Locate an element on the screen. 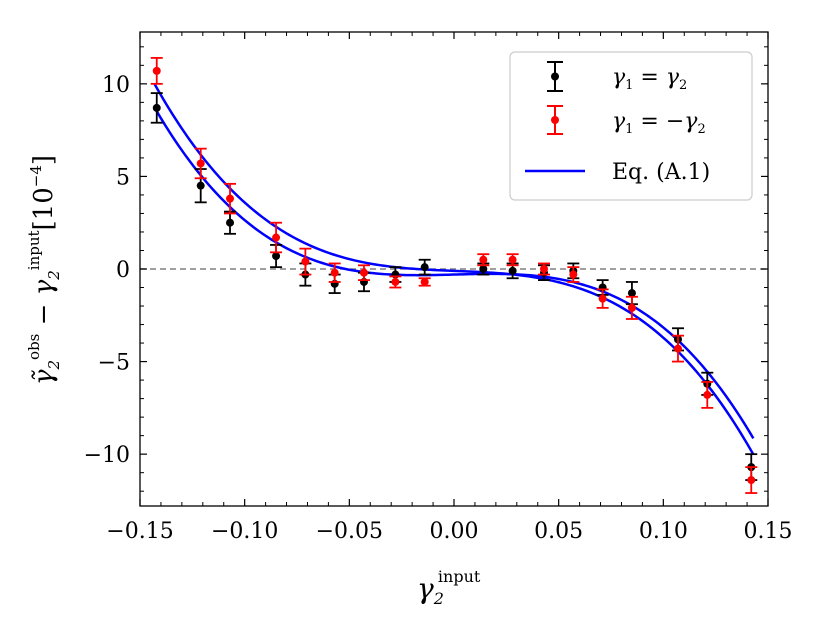 The width and height of the screenshot is (830, 623). svg-text: γ̃2obs − γ2input[10−4] is located at coordinates (44, 270).